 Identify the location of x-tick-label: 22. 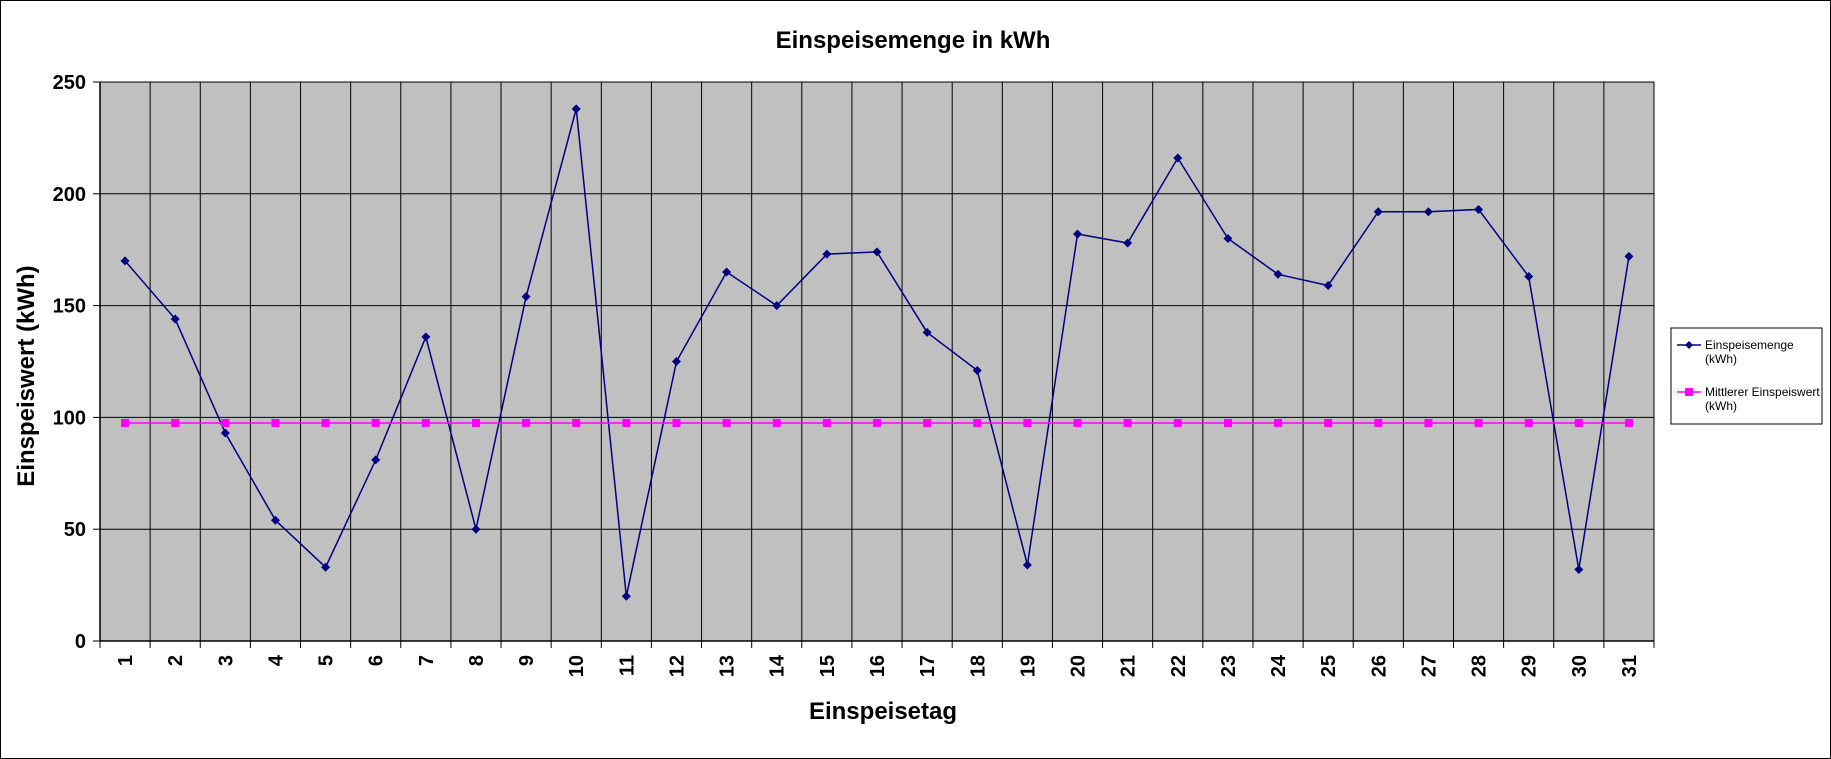
(1179, 666).